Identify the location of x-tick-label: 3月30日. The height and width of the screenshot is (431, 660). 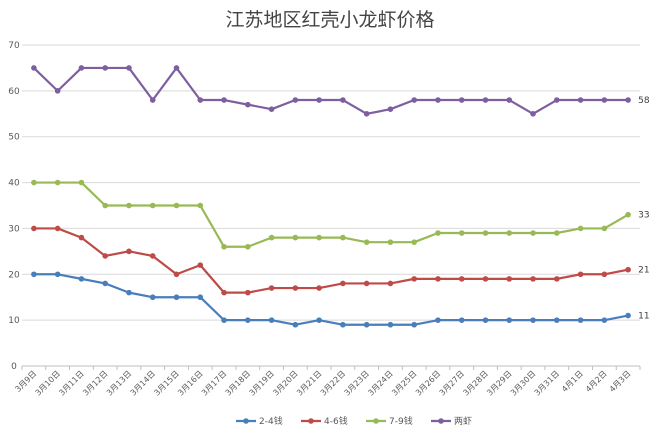
(523, 383).